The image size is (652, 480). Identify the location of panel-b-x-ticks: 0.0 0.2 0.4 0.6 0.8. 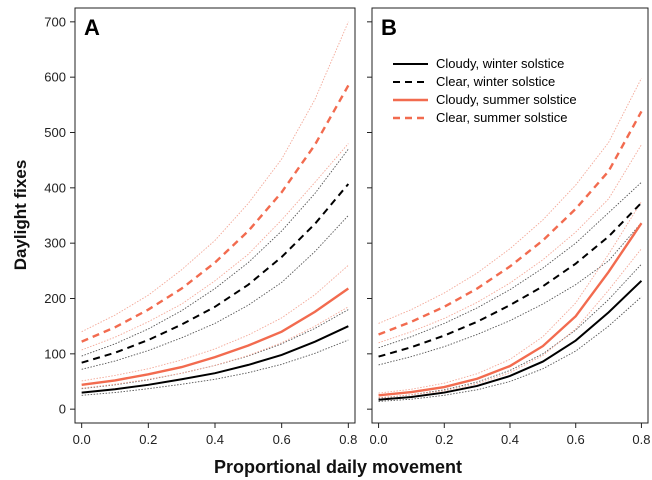
(510, 435).